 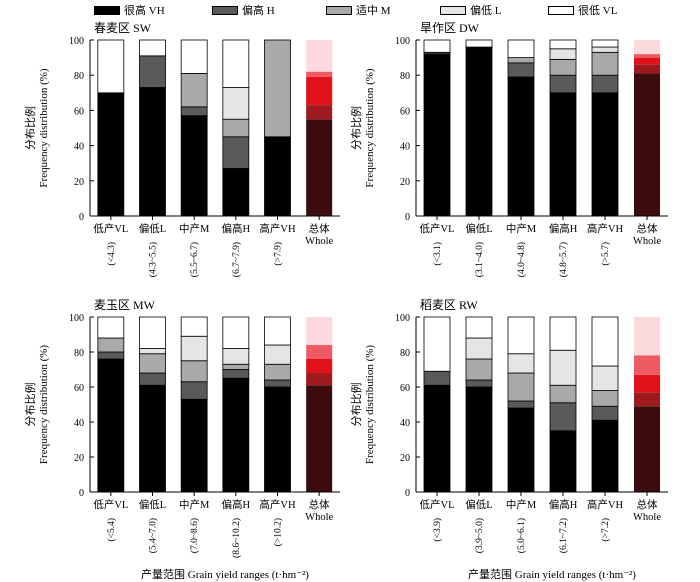 I want to click on legend-label-vh: 很高 VH, so click(x=144, y=11).